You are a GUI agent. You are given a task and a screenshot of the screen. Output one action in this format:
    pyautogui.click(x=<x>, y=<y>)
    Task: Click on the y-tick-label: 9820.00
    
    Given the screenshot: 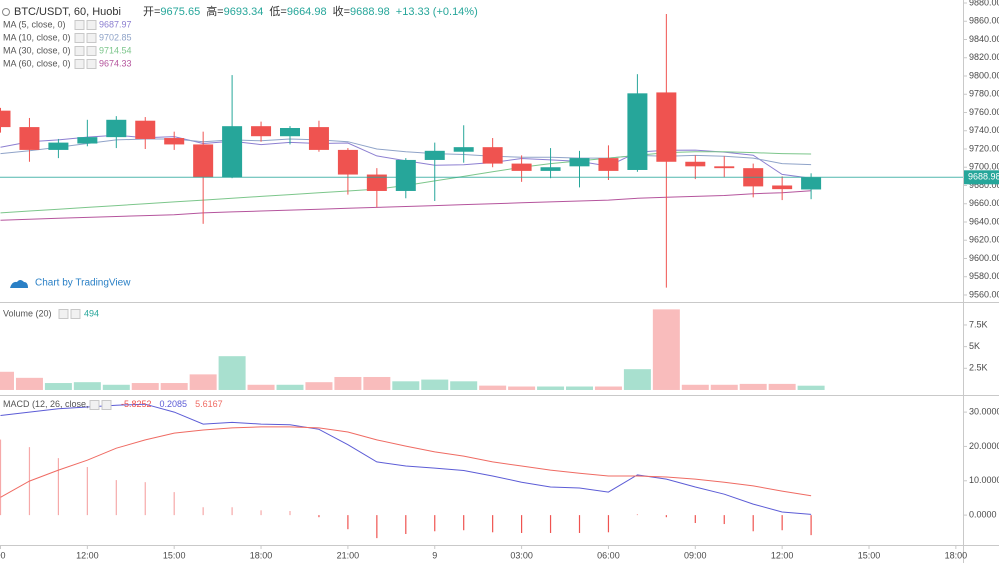 What is the action you would take?
    pyautogui.click(x=984, y=57)
    